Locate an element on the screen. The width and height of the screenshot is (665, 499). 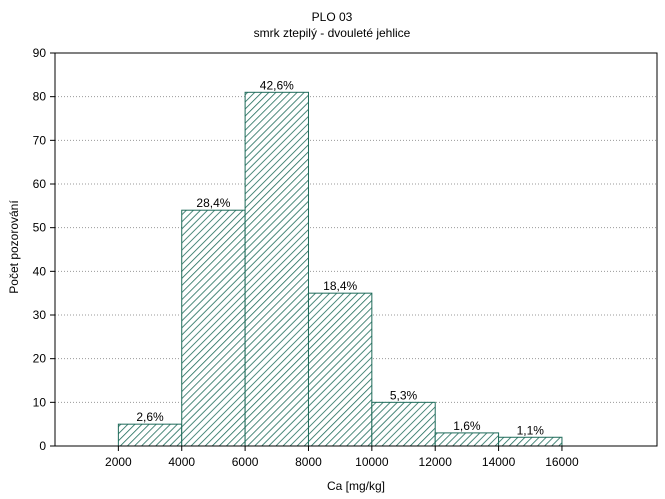
y-tick-label: 30 is located at coordinates (40, 315).